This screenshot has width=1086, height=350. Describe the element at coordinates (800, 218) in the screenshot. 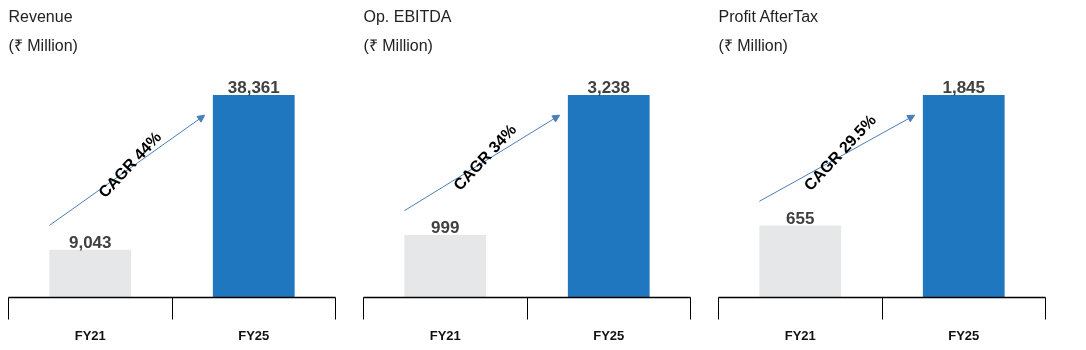

I see `data-label: 655` at that location.